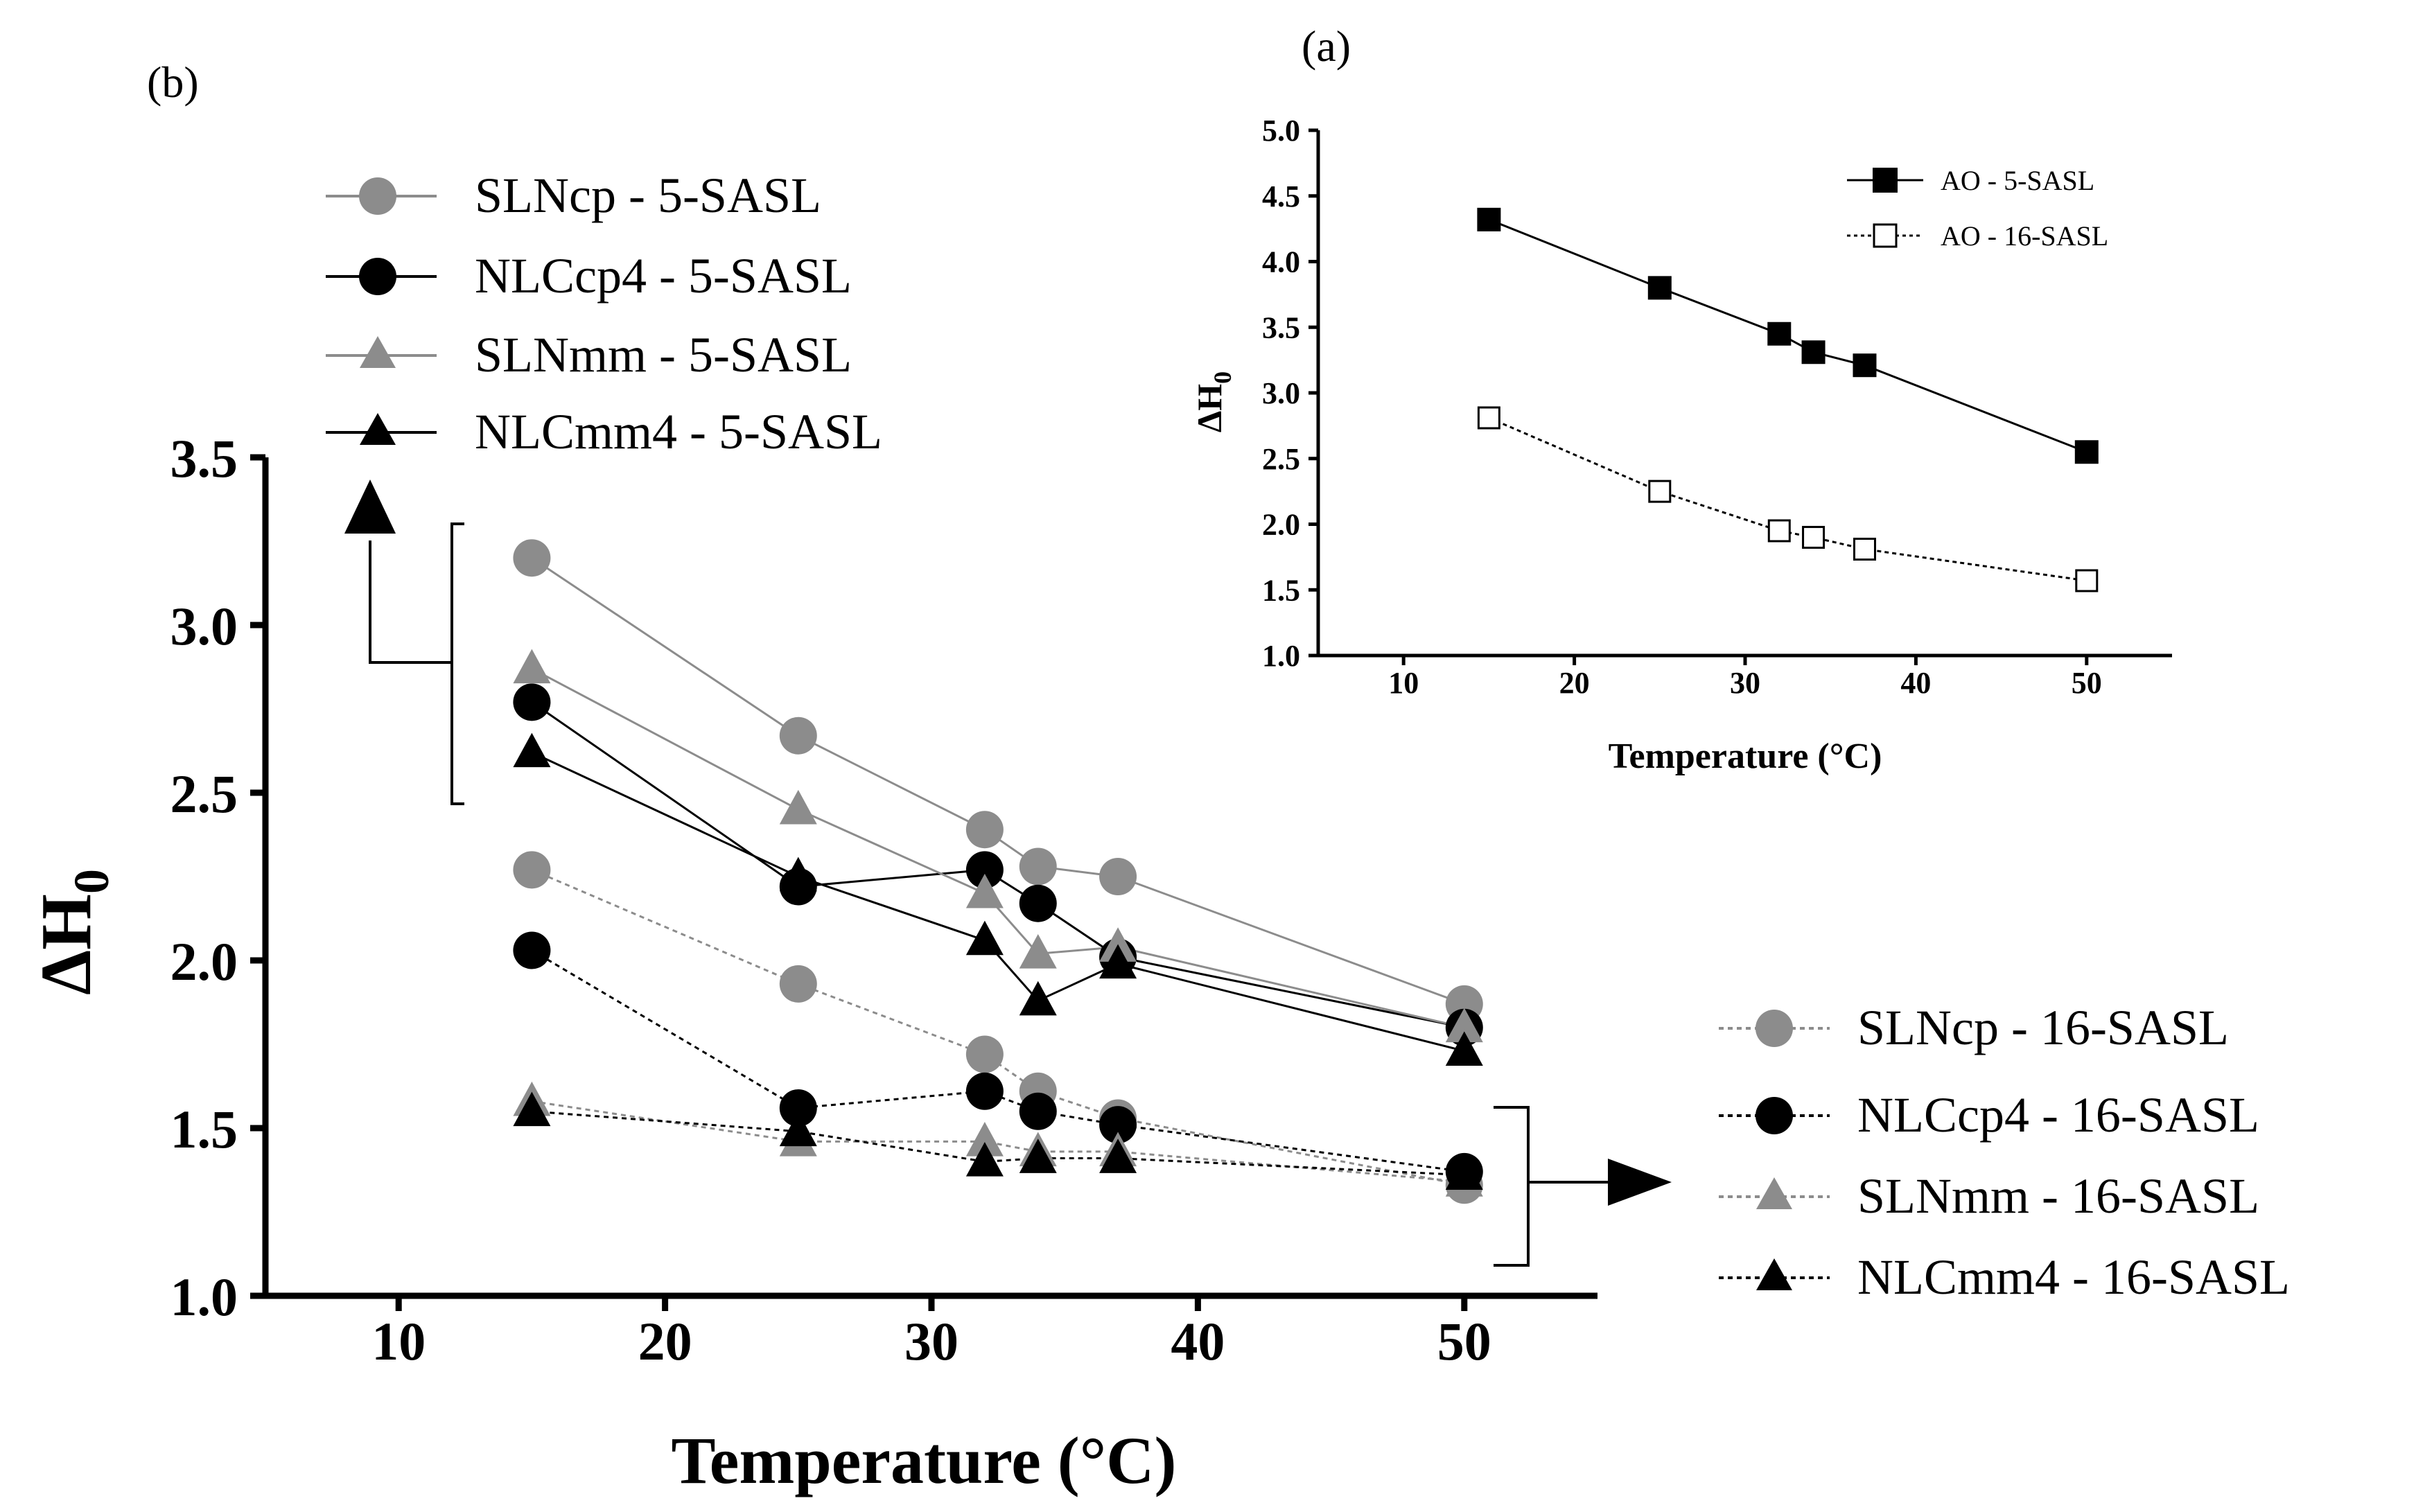  What do you see at coordinates (984, 870) in the screenshot?
I see `data-point-nlccp4-5-sasl` at bounding box center [984, 870].